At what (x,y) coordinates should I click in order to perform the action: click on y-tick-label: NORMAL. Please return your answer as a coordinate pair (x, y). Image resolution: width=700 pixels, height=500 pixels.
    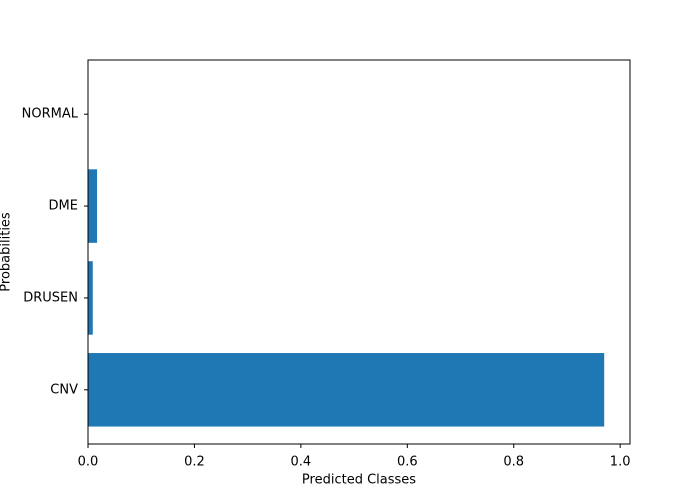
    Looking at the image, I should click on (50, 114).